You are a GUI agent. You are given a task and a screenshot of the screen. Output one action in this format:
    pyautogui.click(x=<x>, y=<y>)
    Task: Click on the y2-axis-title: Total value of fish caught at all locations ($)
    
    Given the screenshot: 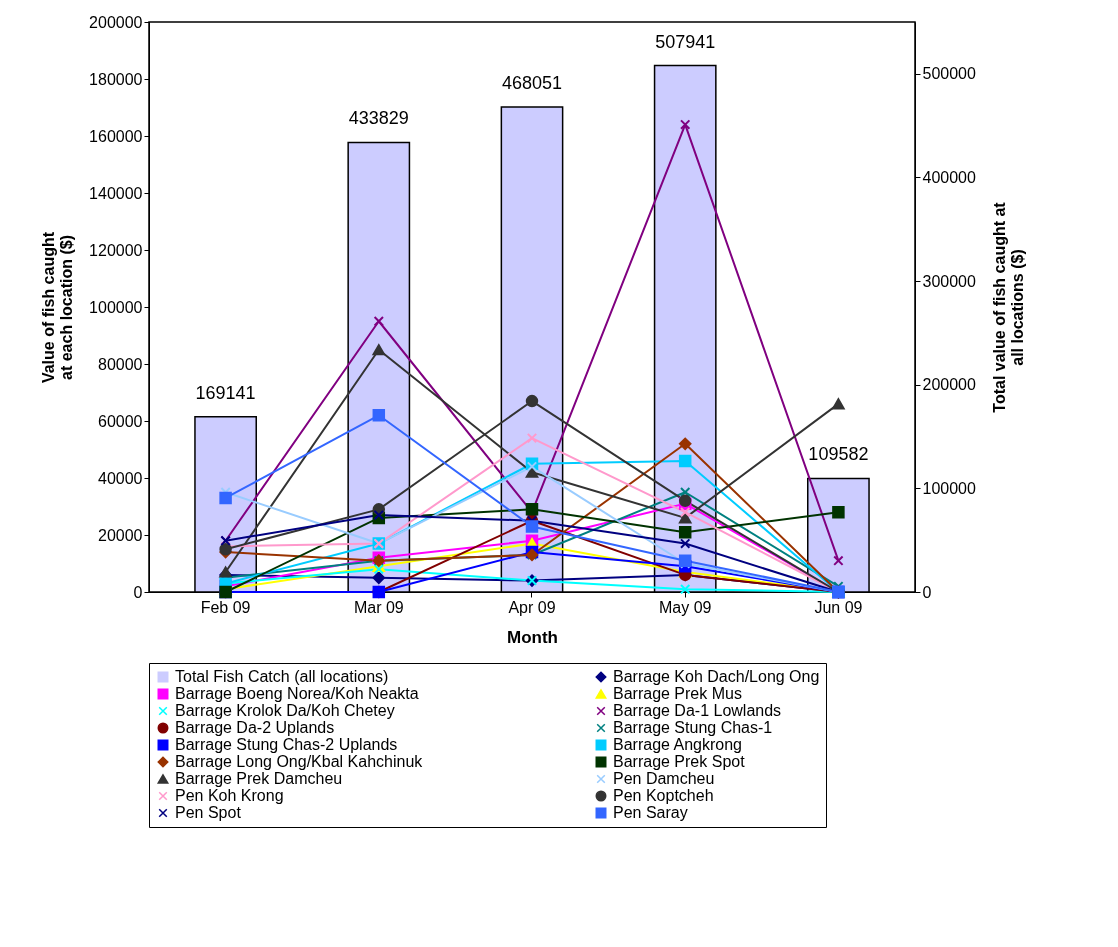 What is the action you would take?
    pyautogui.click(x=1008, y=307)
    